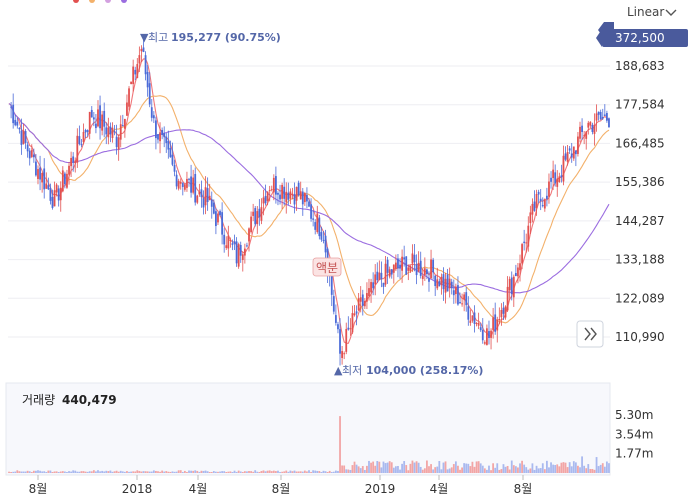  What do you see at coordinates (652, 12) in the screenshot?
I see `scale-dropdown: Linear` at bounding box center [652, 12].